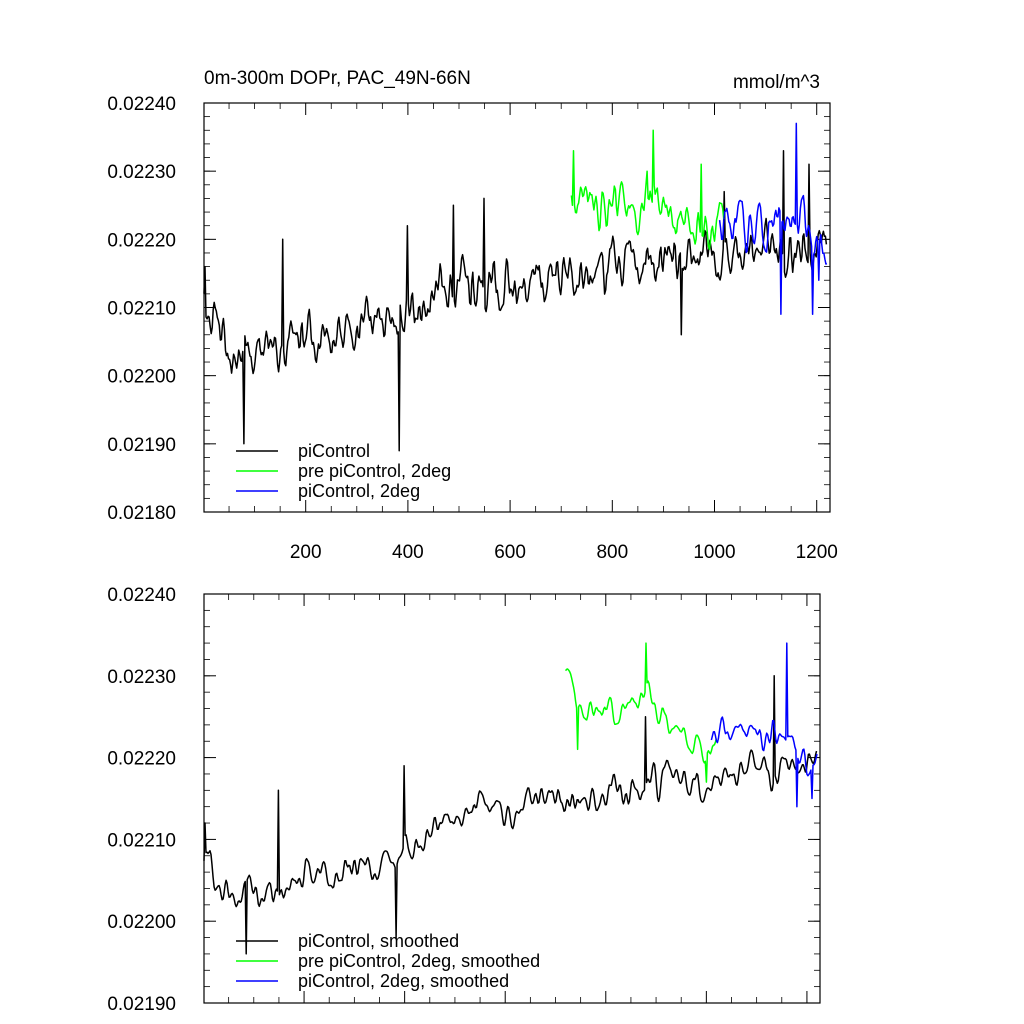  What do you see at coordinates (337, 78) in the screenshot?
I see `panel-top-title: 0m-300m DOPr, PAC_49N-66N` at bounding box center [337, 78].